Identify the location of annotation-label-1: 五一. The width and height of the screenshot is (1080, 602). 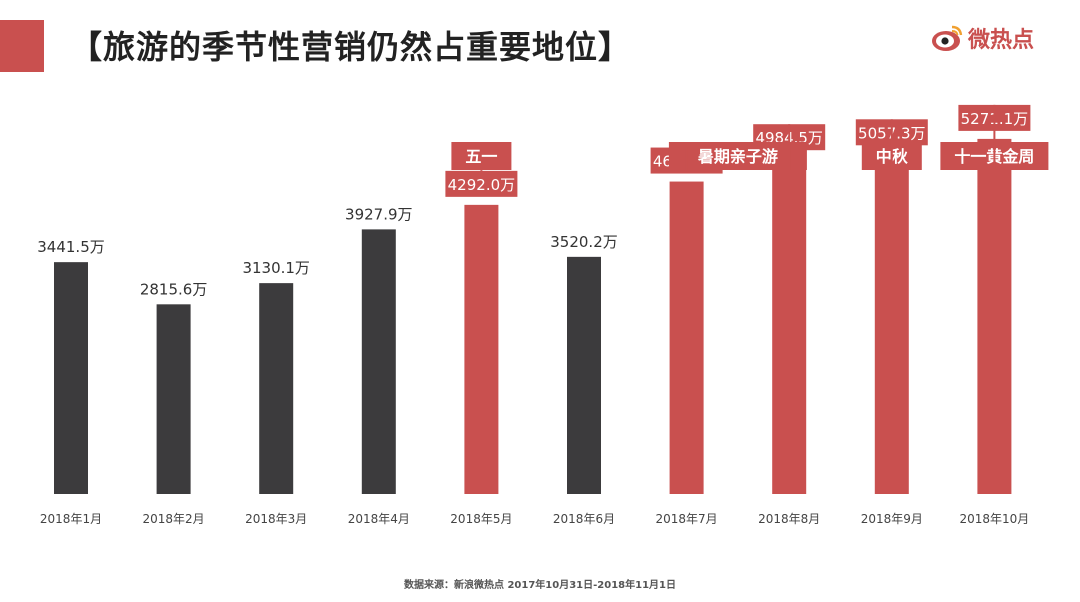
(481, 156).